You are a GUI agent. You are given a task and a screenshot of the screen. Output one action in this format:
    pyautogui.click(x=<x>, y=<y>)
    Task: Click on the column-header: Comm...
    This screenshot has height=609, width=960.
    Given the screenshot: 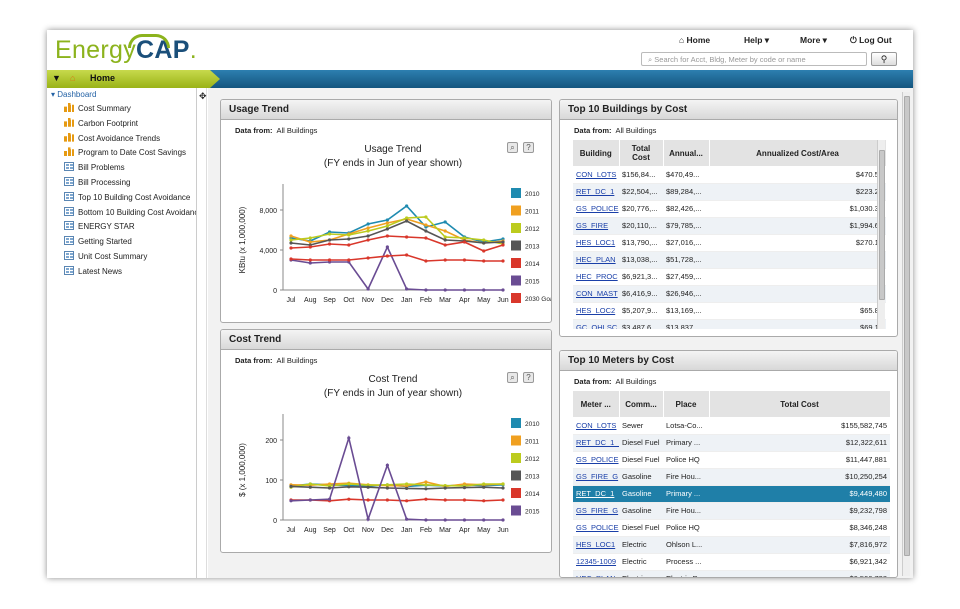 What is the action you would take?
    pyautogui.click(x=641, y=404)
    